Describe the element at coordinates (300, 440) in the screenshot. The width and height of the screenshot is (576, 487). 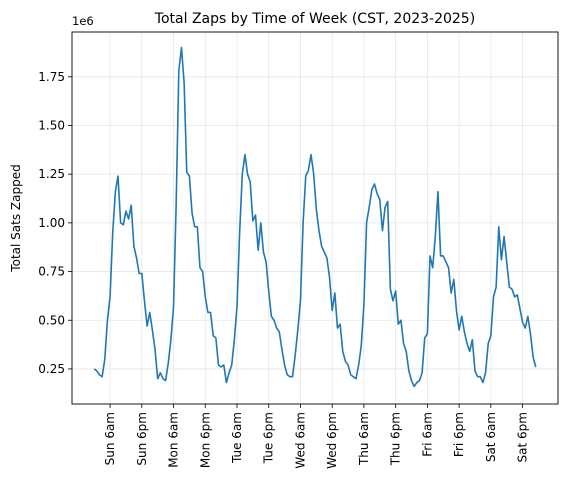
I see `x-tick-label: Wed 6am` at that location.